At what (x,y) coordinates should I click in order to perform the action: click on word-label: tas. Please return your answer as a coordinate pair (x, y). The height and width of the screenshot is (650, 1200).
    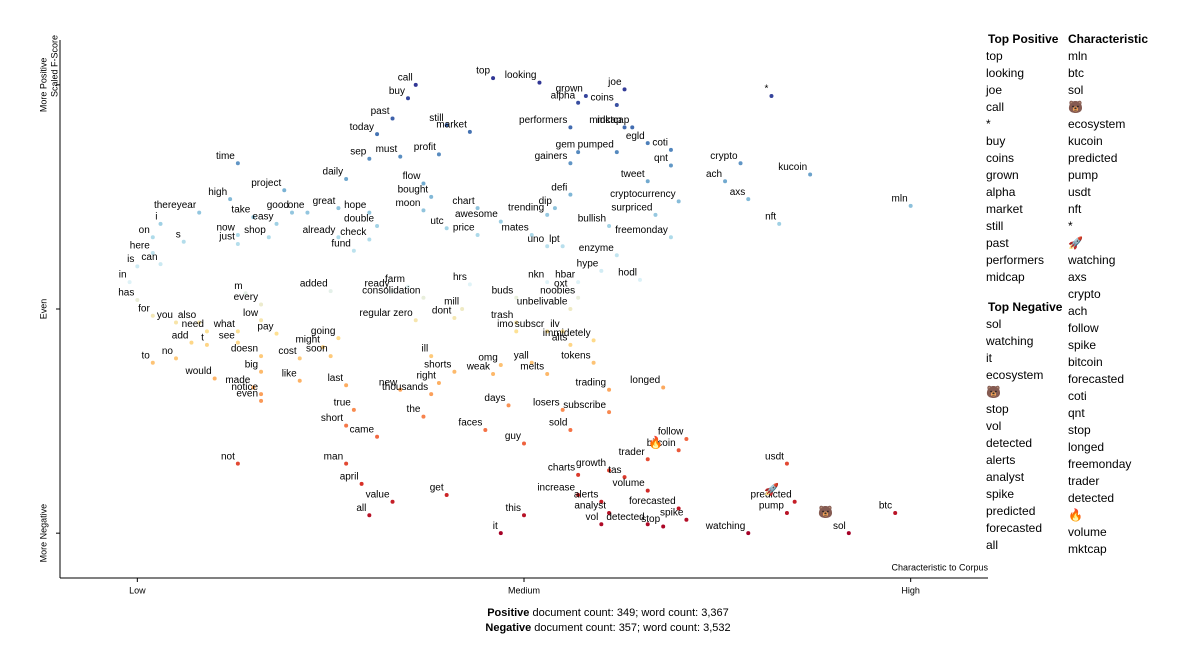
    Looking at the image, I should click on (614, 470).